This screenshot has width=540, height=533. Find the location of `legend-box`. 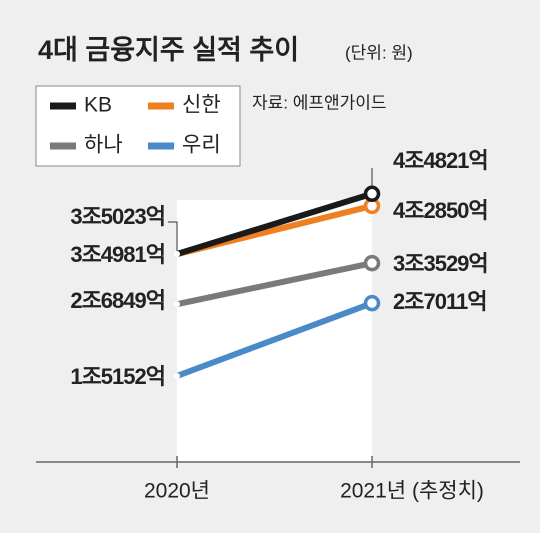

legend-box is located at coordinates (138, 126).